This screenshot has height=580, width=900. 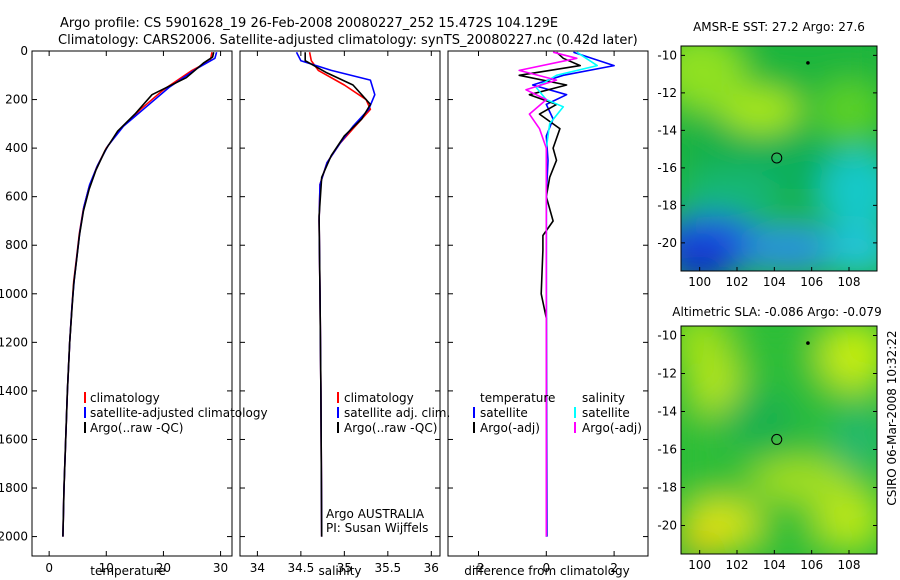 I want to click on sla_map-lon-tick-label: 104, so click(x=774, y=565).